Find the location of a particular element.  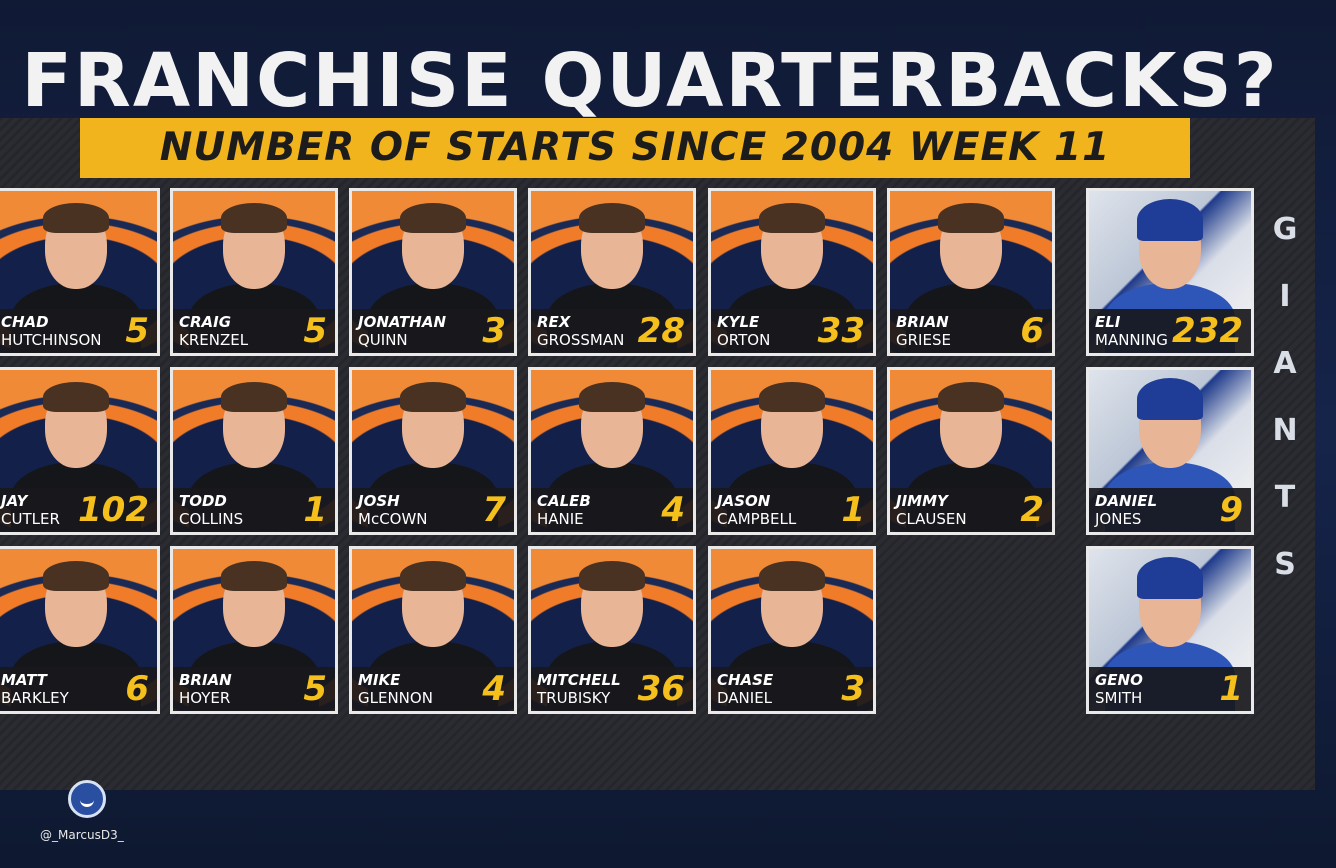

player-card: MATT BARKLEY 6 is located at coordinates (80, 630).